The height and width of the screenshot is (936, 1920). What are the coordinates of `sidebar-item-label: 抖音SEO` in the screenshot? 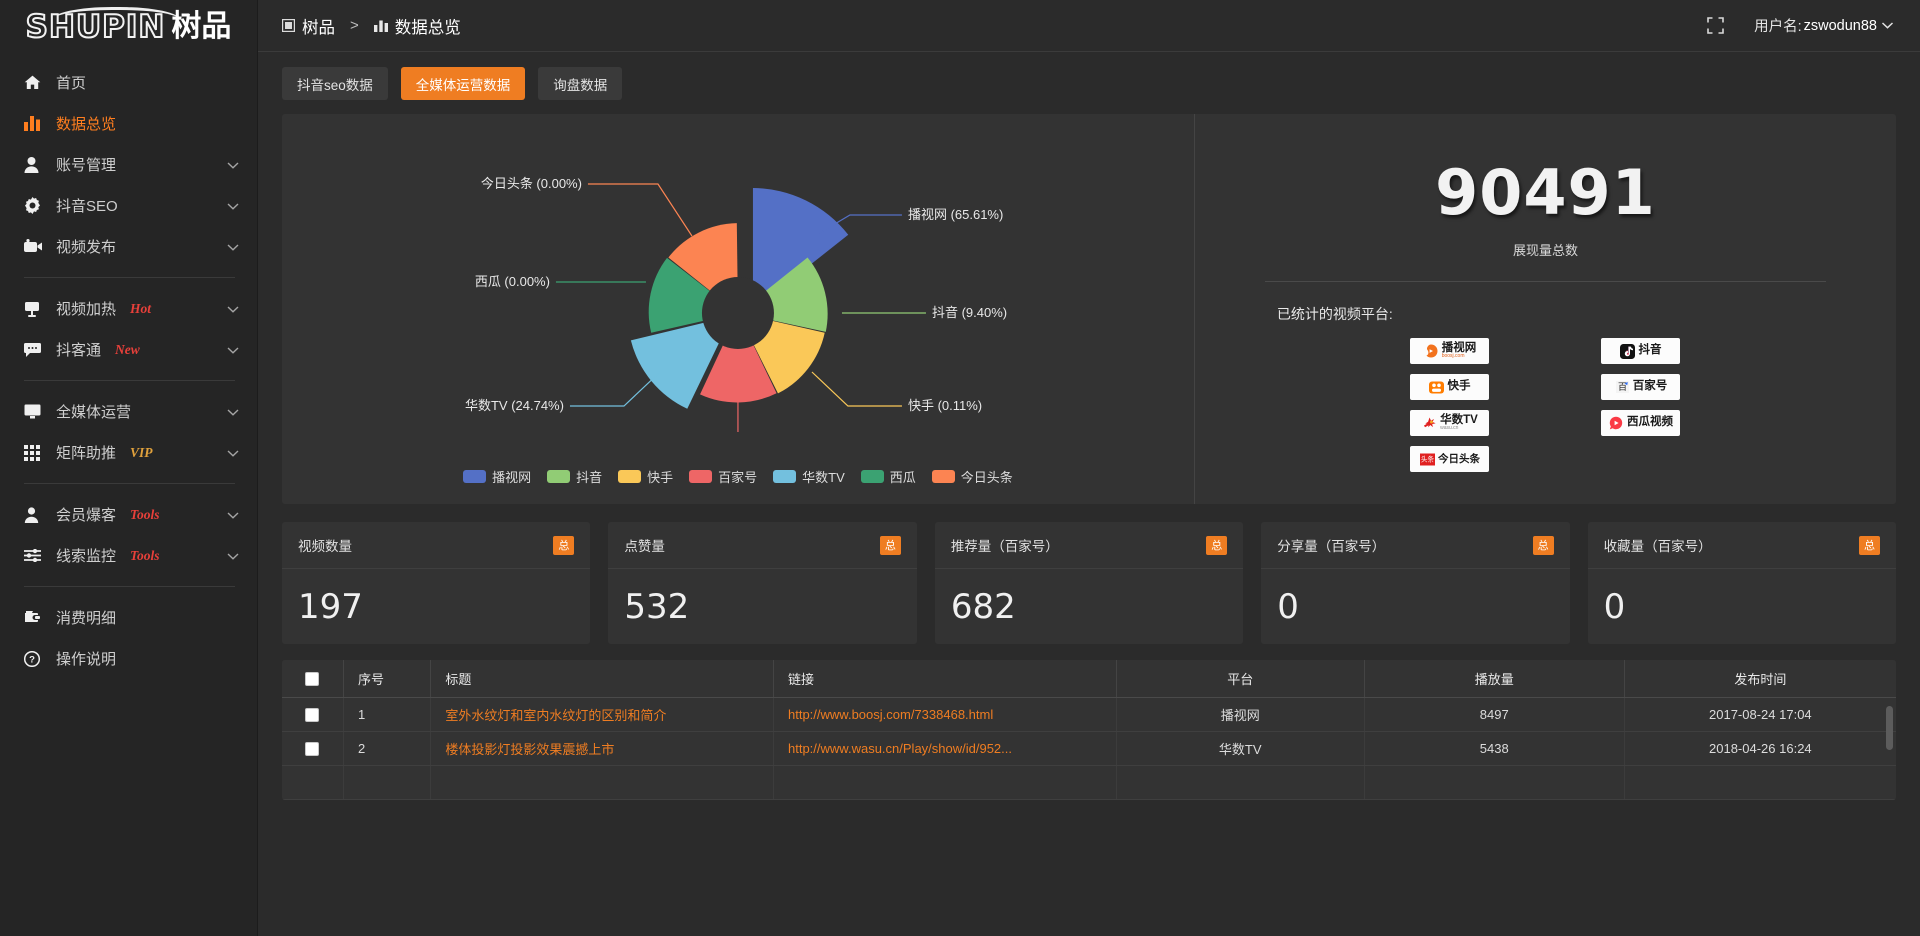 It's located at (87, 206).